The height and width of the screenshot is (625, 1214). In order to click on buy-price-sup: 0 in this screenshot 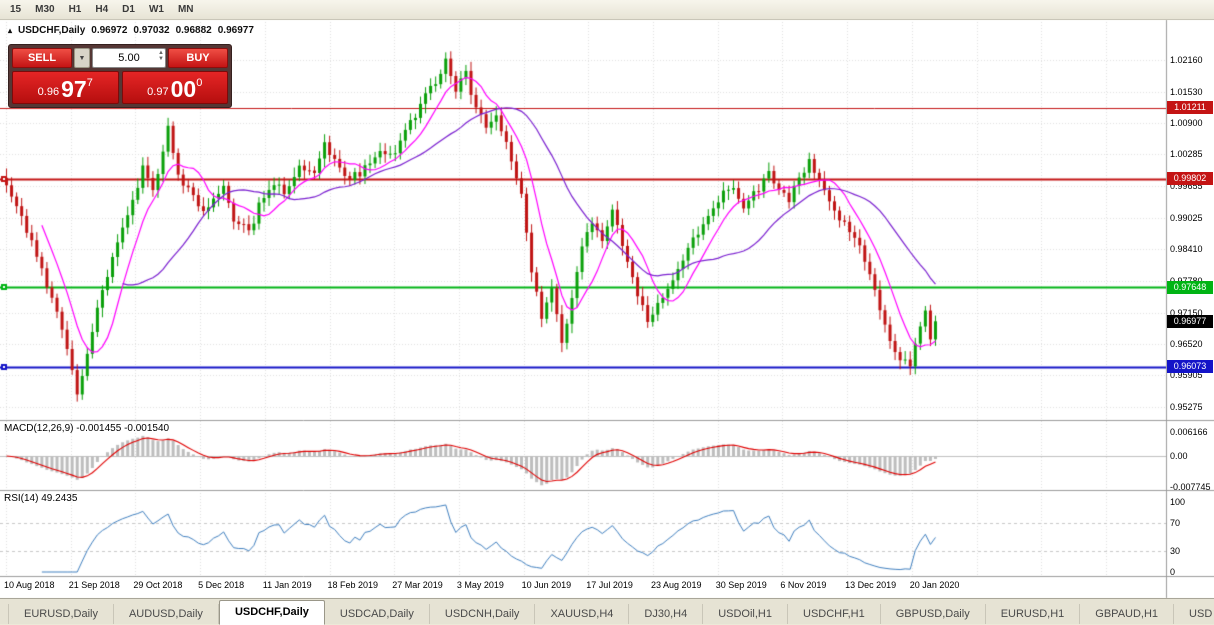, I will do `click(199, 83)`.